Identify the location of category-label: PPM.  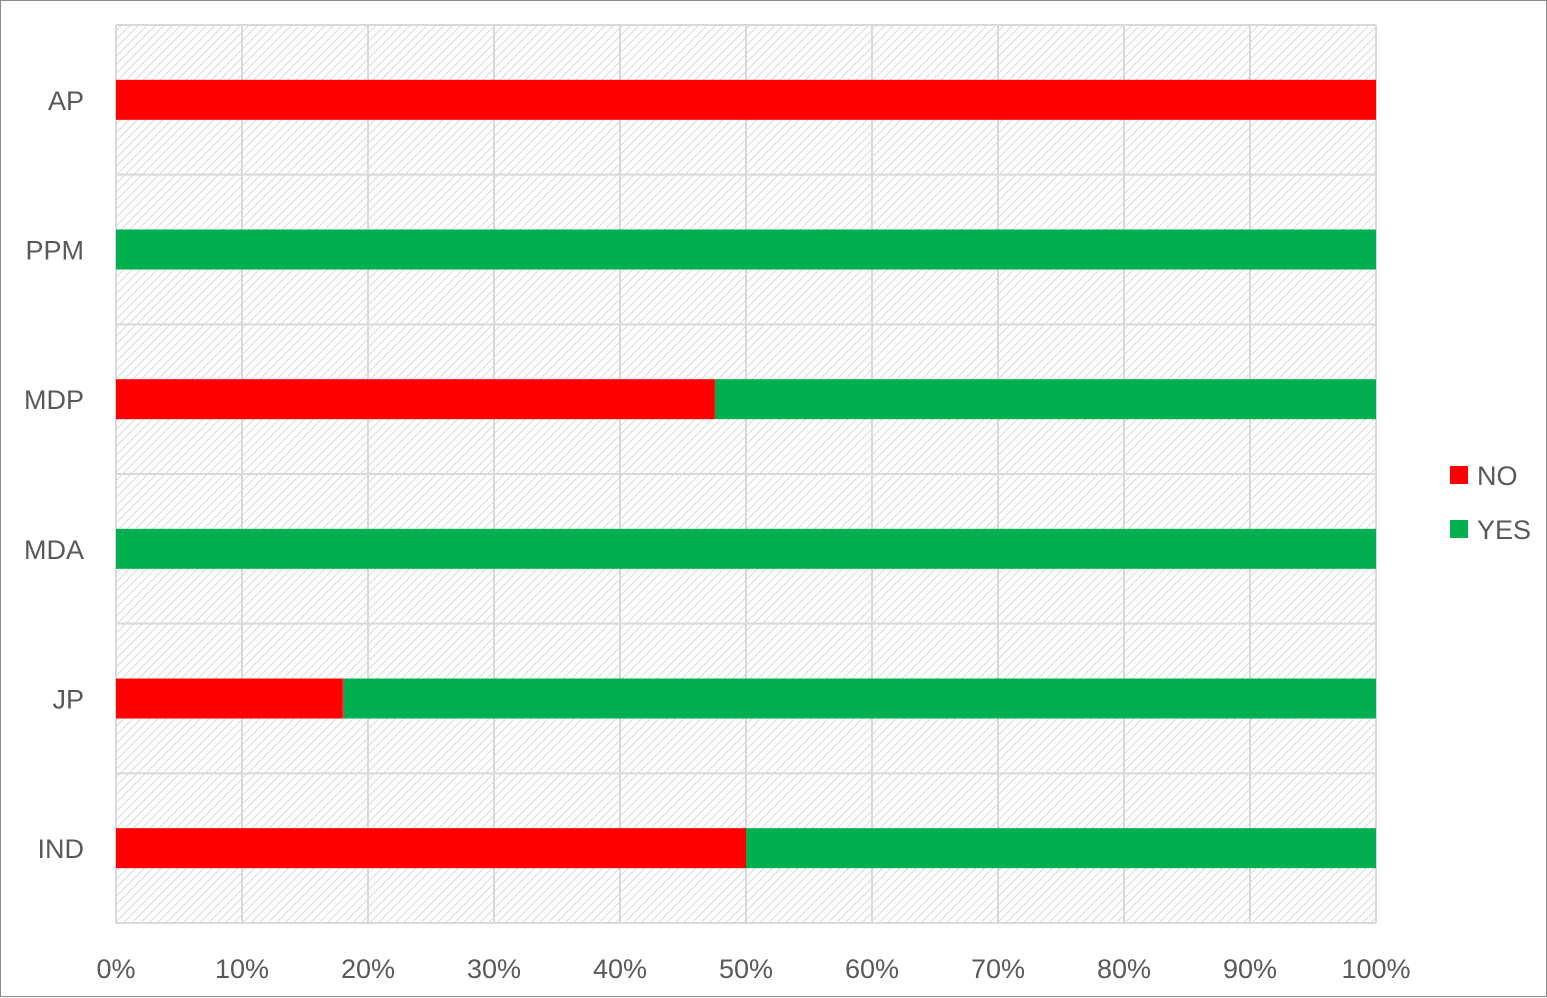
(54, 251).